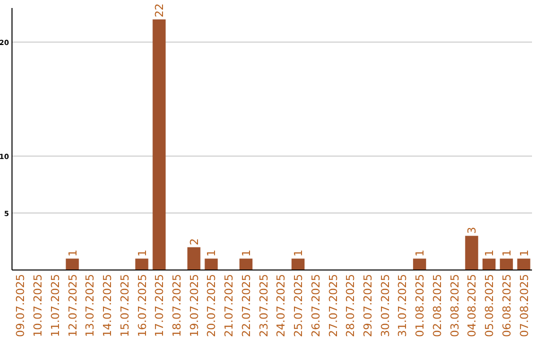  Describe the element at coordinates (177, 305) in the screenshot. I see `x-tick-label: 18.07.2025` at that location.